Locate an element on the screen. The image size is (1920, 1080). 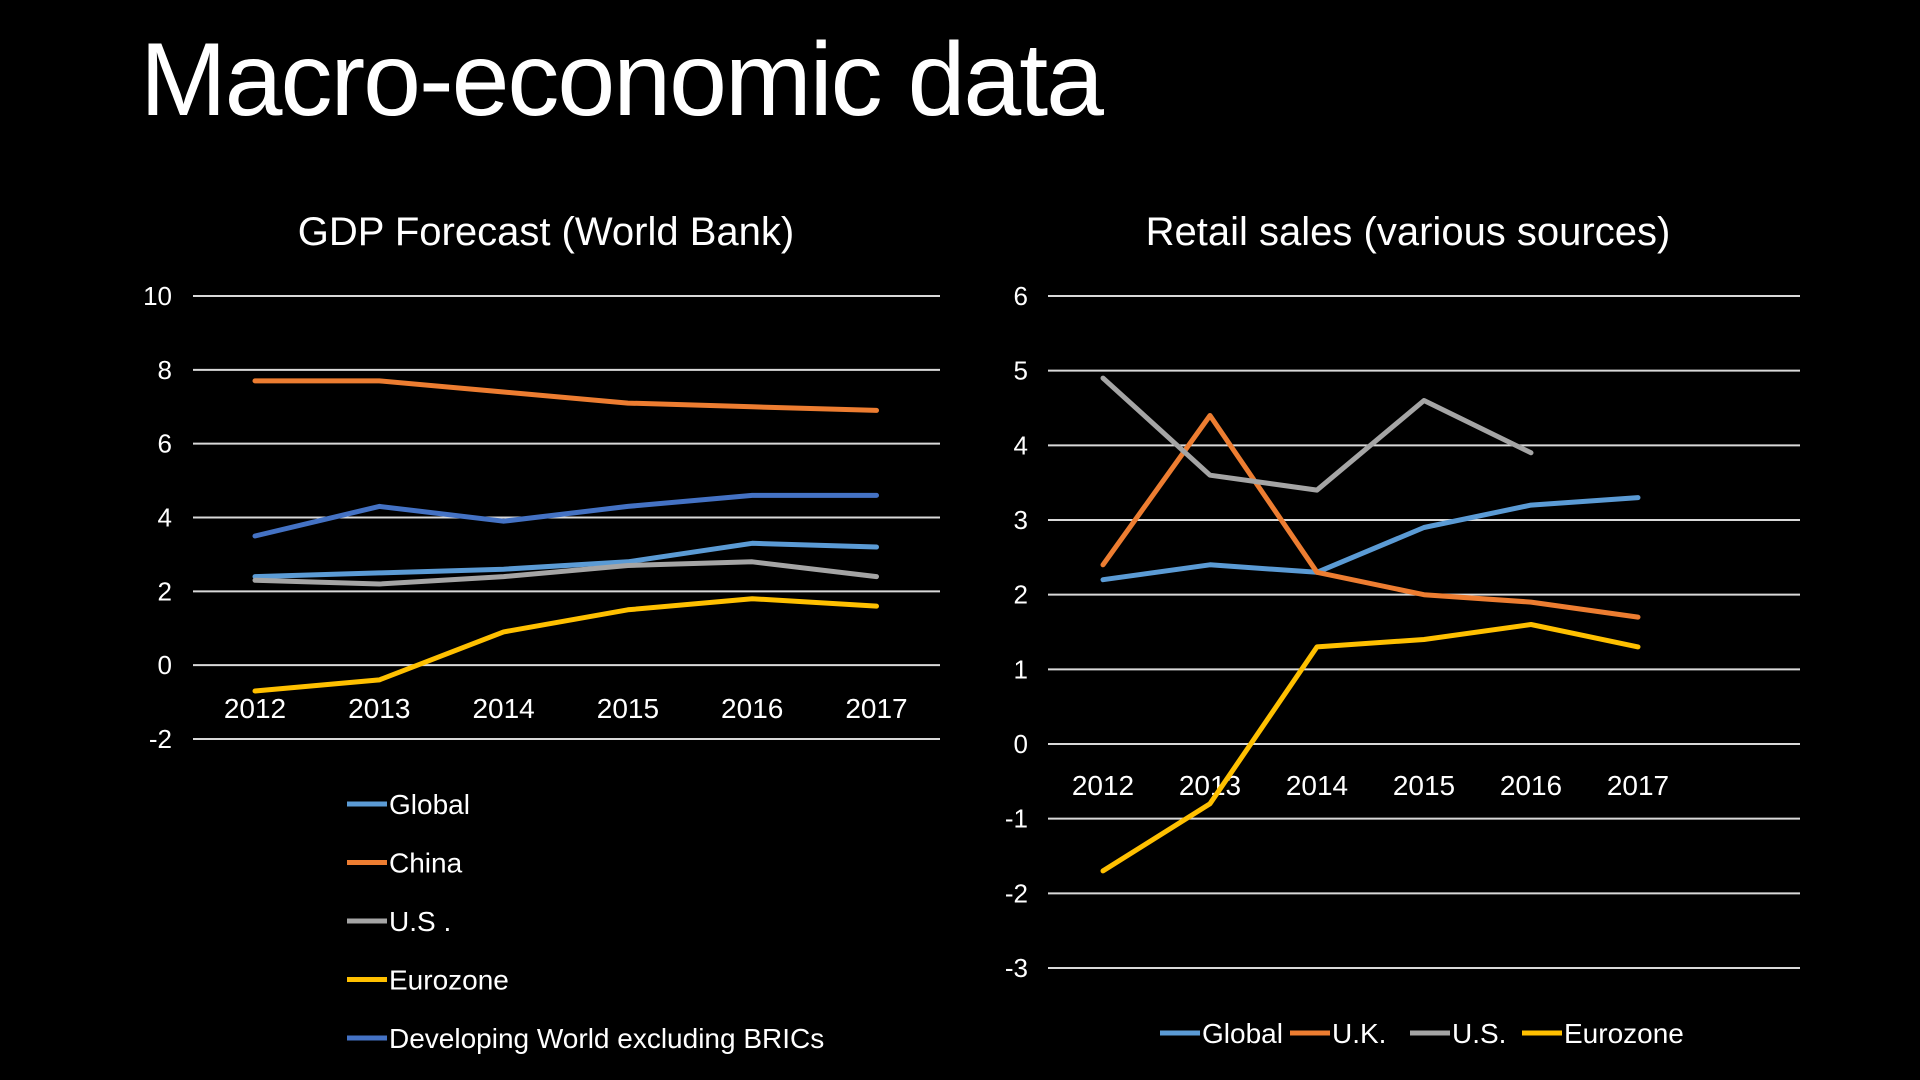
legend-label-developing-world-excluding-brics: Developing World excluding BRICs is located at coordinates (606, 1038).